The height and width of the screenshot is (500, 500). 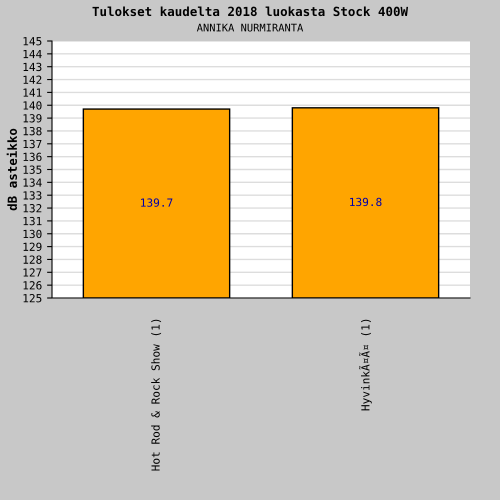 What do you see at coordinates (250, 11) in the screenshot?
I see `chart-title: Tulokset kaudelta 2018 luokasta Stock 400W` at bounding box center [250, 11].